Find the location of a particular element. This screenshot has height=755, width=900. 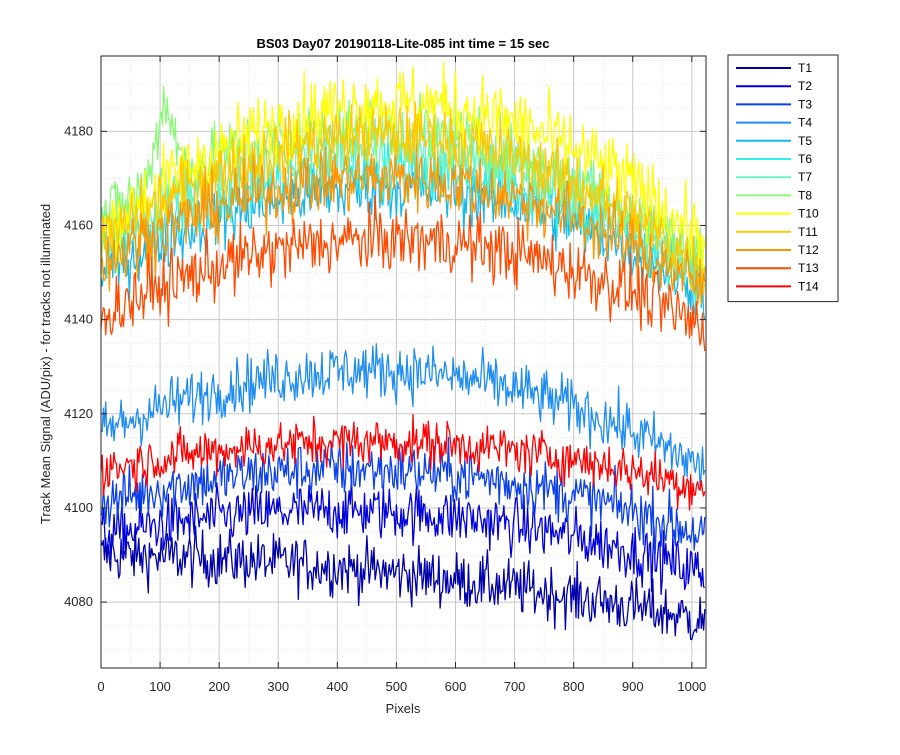

legend-label-t13: T13 is located at coordinates (808, 268).